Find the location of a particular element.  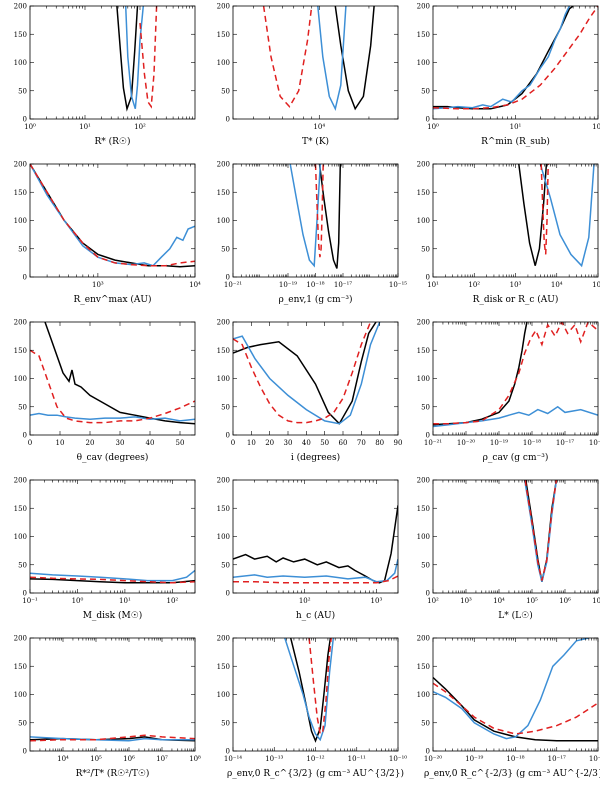

x-tick-label: 10⁶ is located at coordinates (565, 601).